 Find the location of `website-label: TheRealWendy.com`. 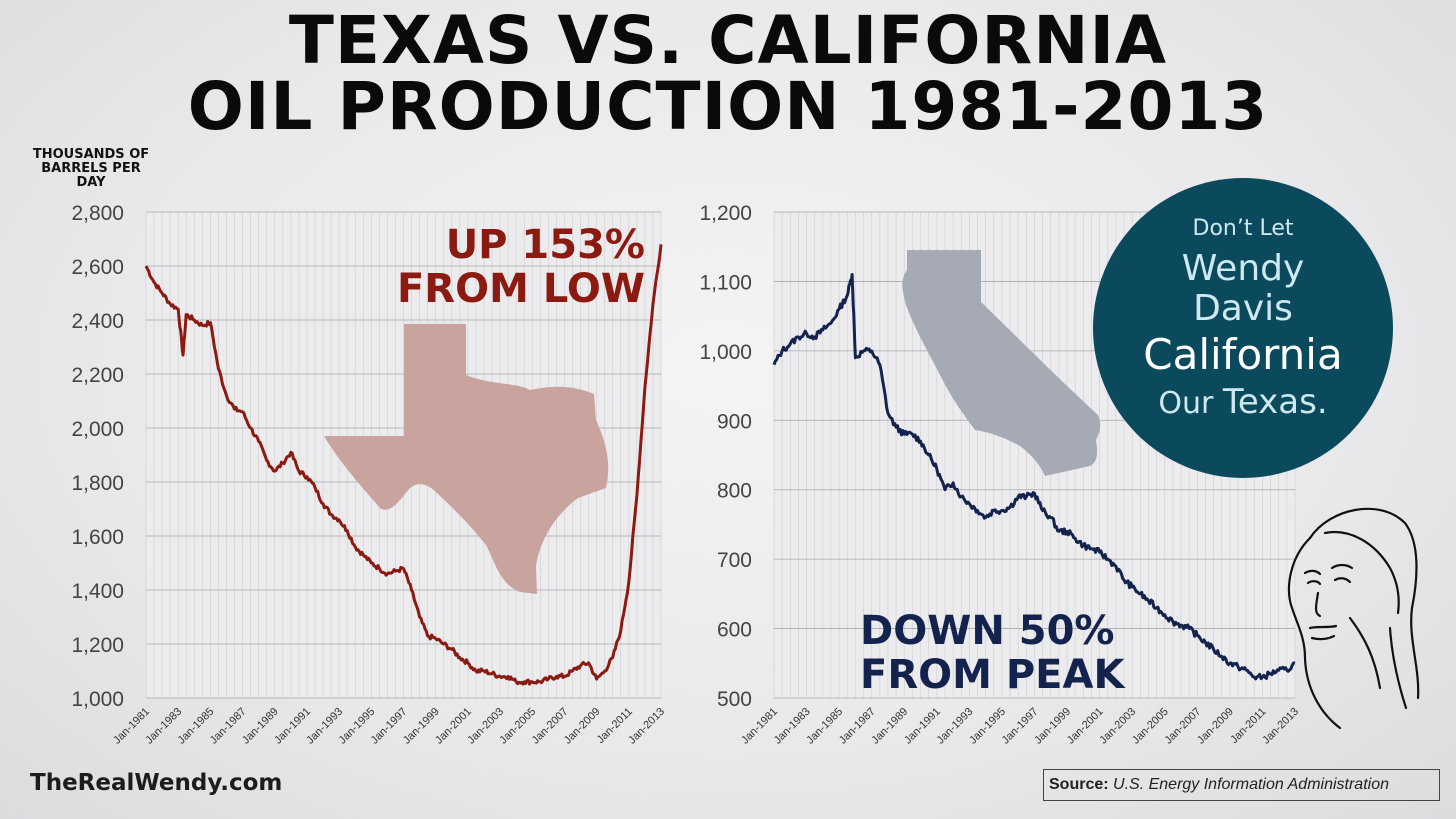

website-label: TheRealWendy.com is located at coordinates (156, 783).